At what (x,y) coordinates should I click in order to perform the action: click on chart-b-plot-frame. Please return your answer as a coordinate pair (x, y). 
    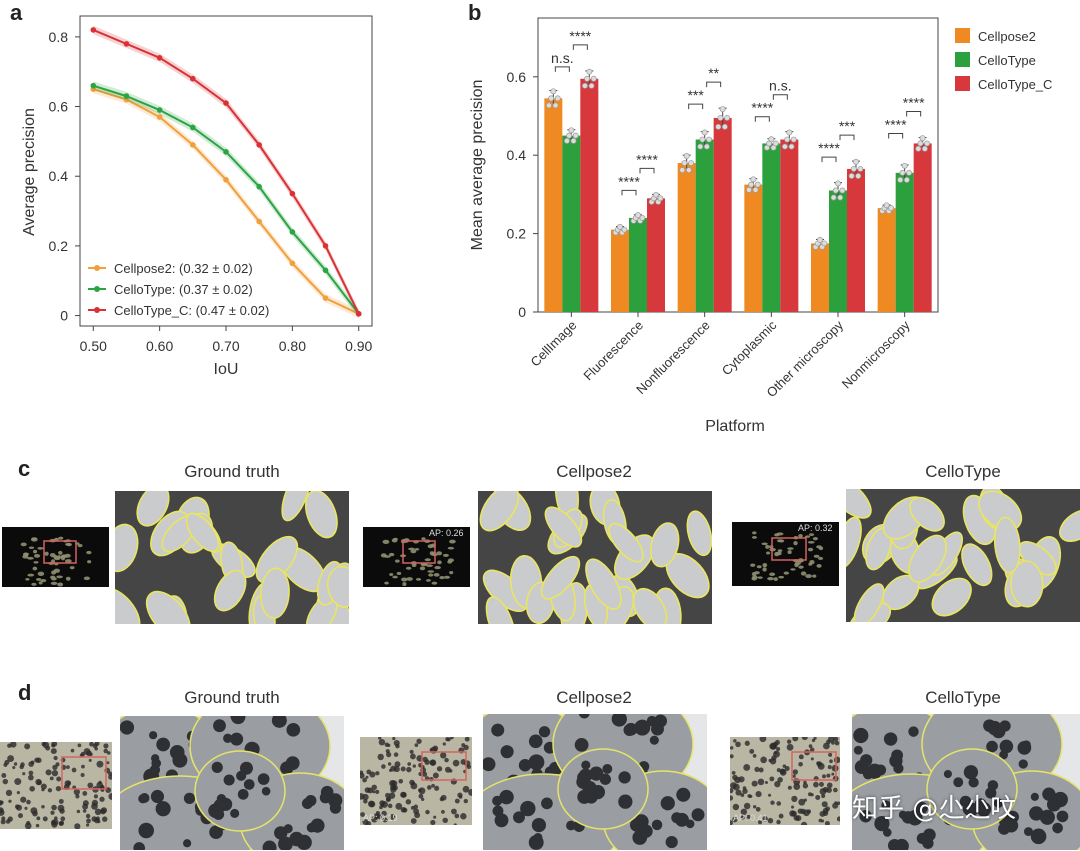
    Looking at the image, I should click on (738, 165).